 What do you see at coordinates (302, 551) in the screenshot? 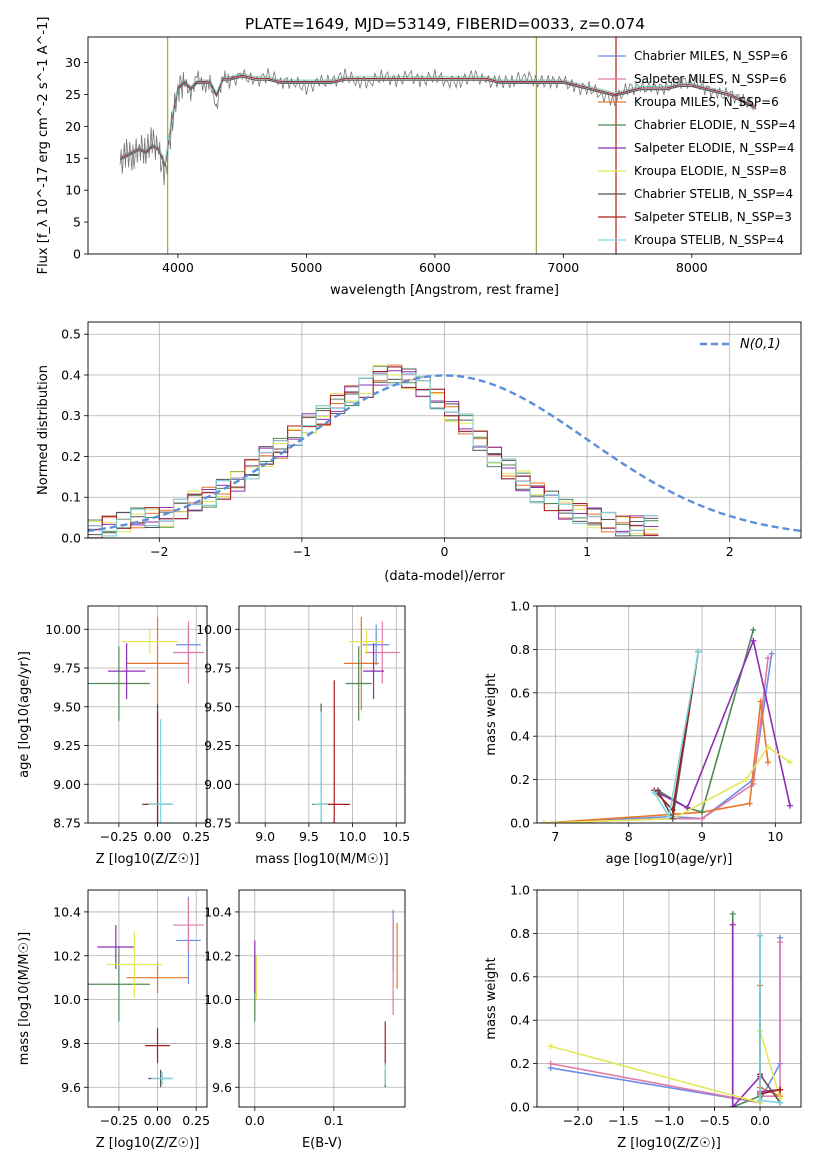
I see `x-tick-label: −1` at bounding box center [302, 551].